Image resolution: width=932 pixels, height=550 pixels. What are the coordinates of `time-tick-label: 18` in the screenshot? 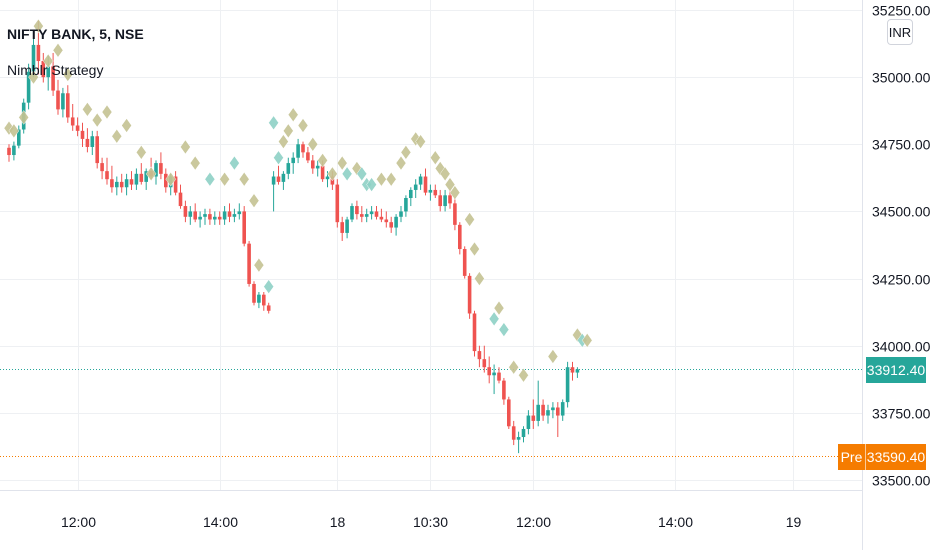 It's located at (338, 522).